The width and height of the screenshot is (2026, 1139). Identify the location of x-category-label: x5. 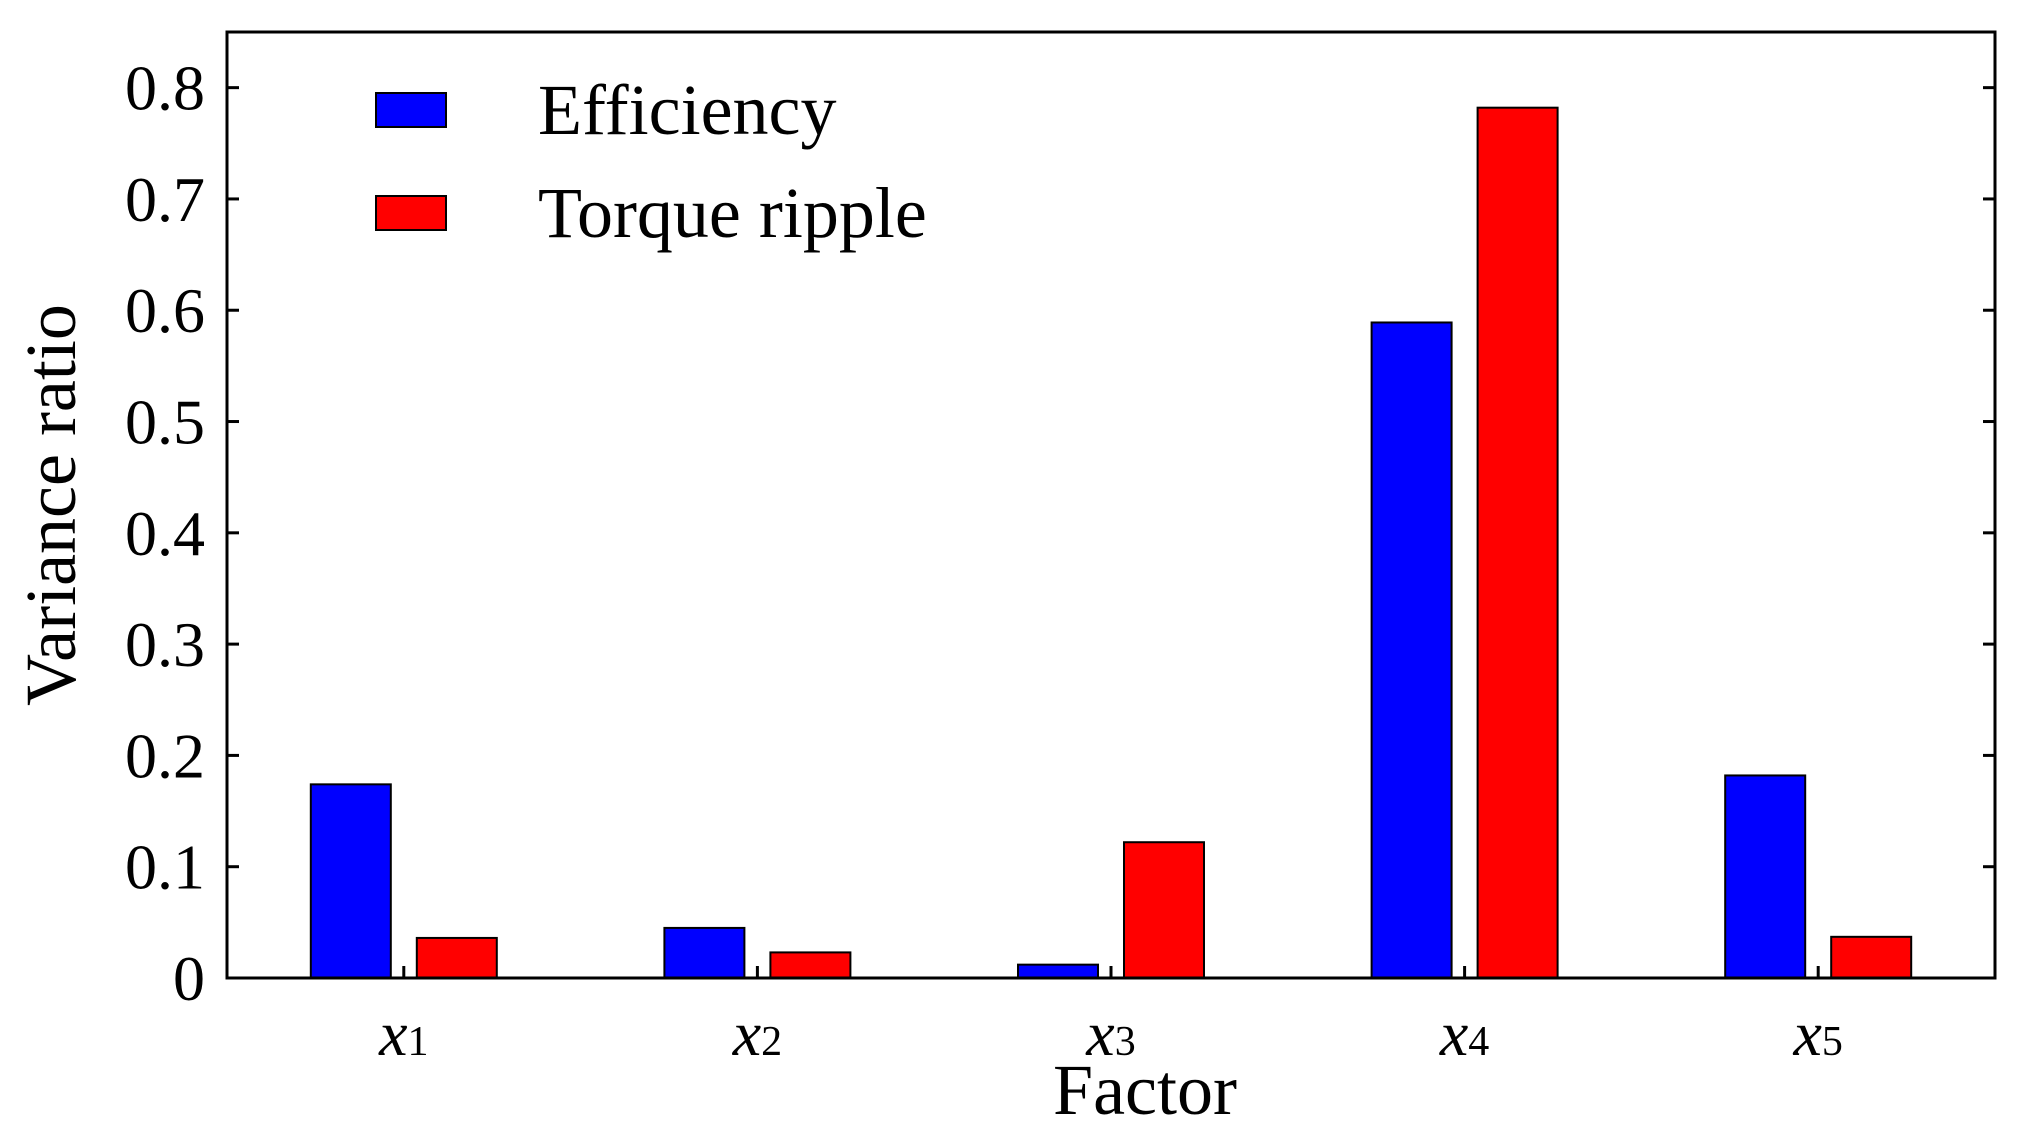
(1817, 1033).